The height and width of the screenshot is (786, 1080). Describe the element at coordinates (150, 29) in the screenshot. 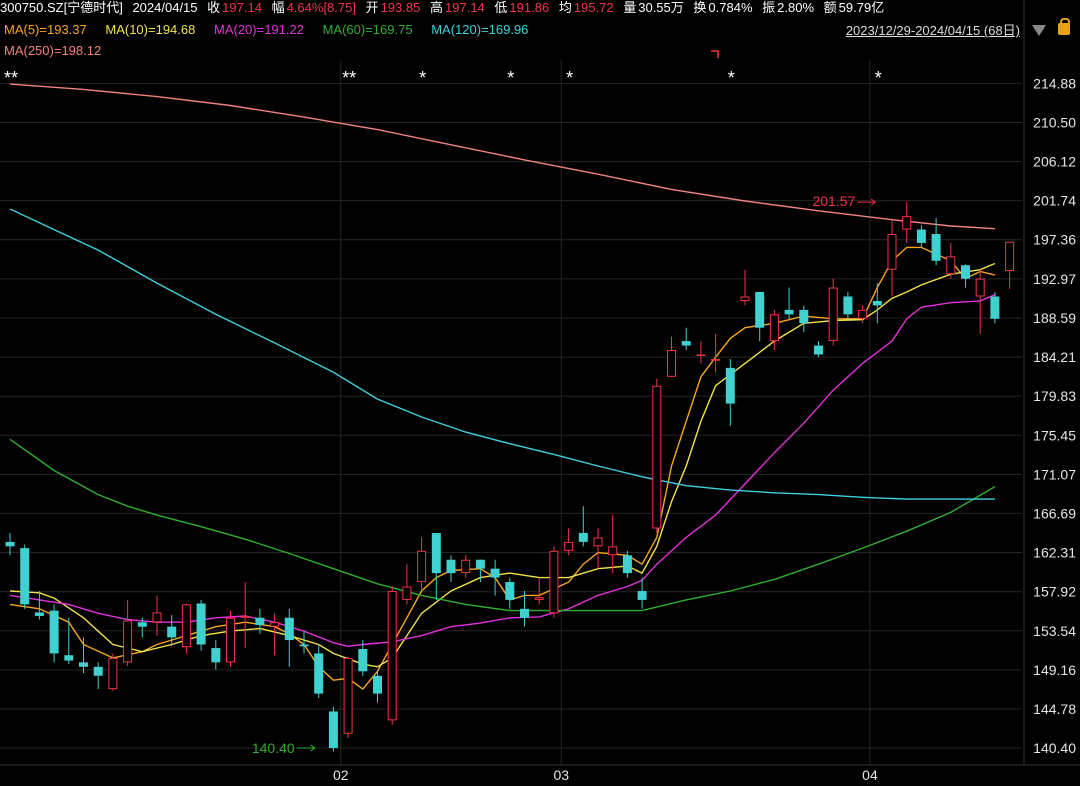

I see `ma10-legend: MA(10)=194.68` at that location.